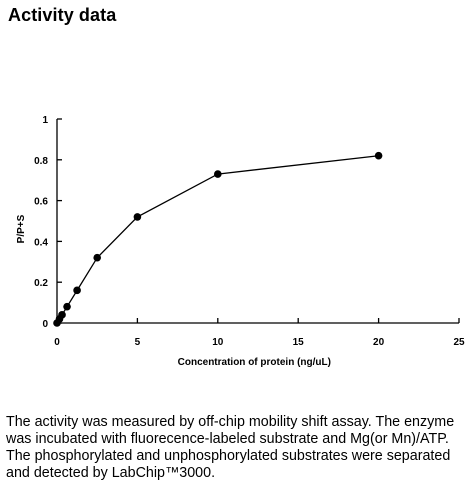  I want to click on x-tick-label: 10, so click(218, 342).